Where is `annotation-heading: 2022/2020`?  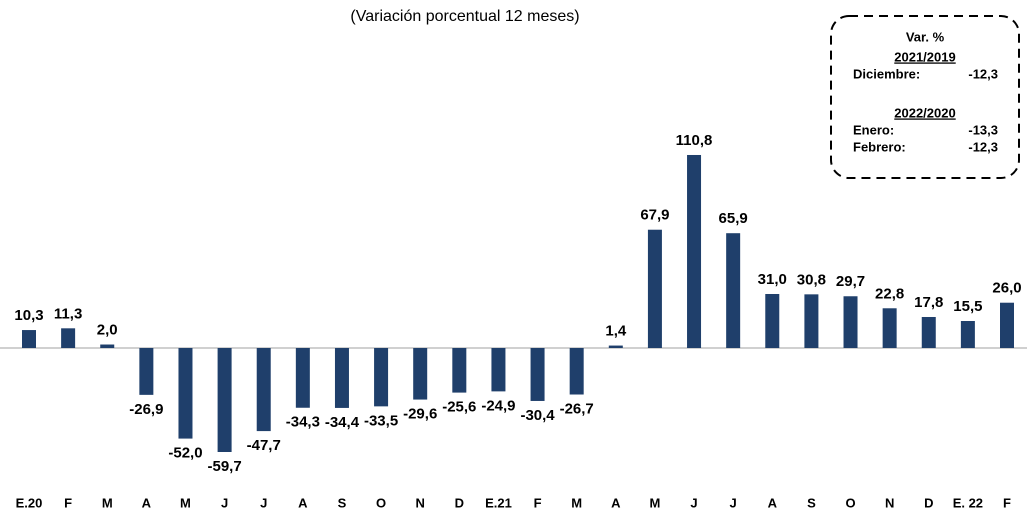 annotation-heading: 2022/2020 is located at coordinates (924, 112).